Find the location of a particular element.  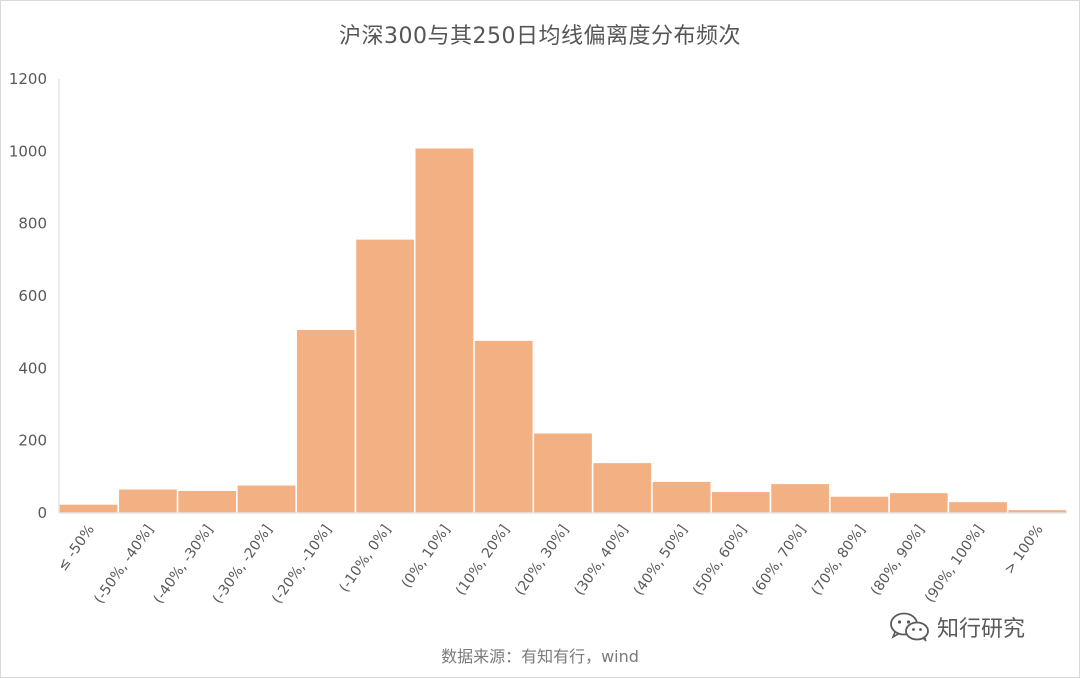

x-tick-label: (60%, 70%] is located at coordinates (779, 560).